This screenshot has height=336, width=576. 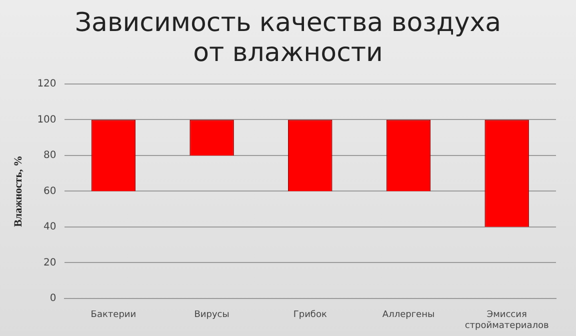 I want to click on y-axis-title: Влажность, %, so click(x=18, y=191).